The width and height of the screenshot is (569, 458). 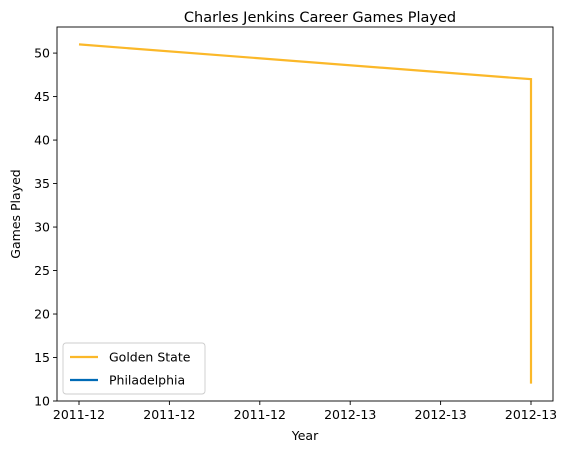 I want to click on y-tick-label: 35, so click(x=42, y=183).